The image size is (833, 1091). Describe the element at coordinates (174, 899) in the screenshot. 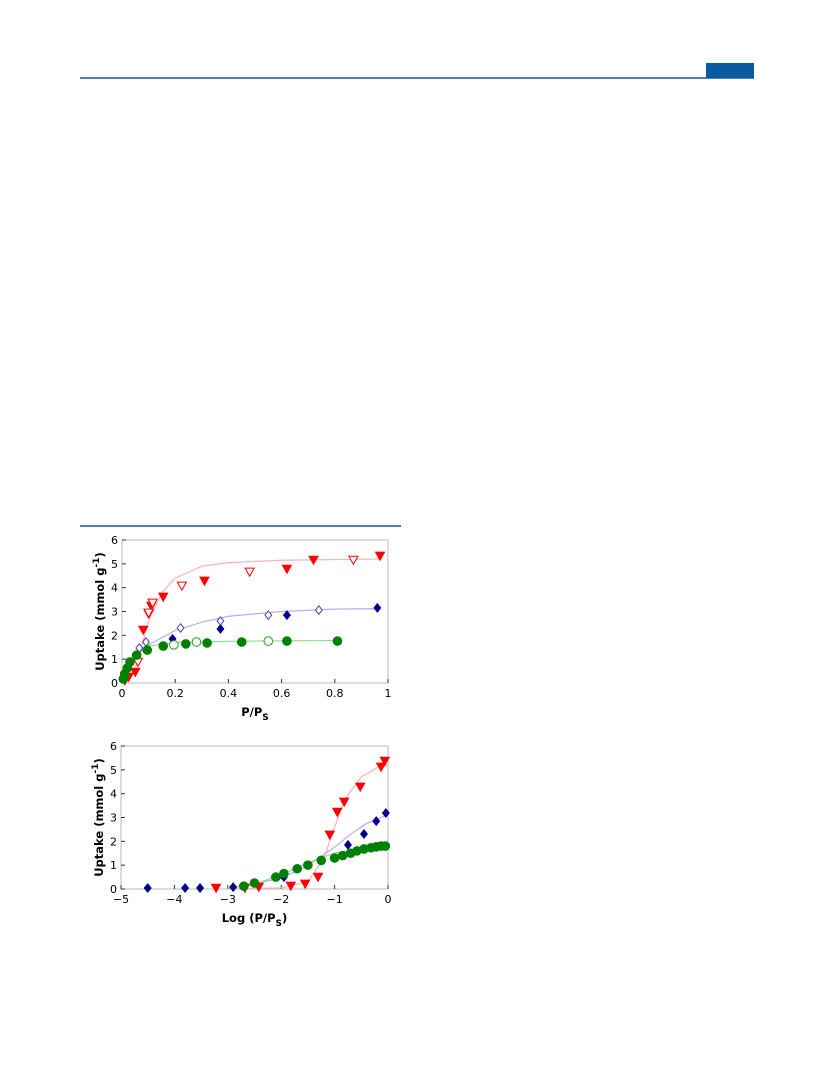

I see `x-tick-label: −4` at that location.